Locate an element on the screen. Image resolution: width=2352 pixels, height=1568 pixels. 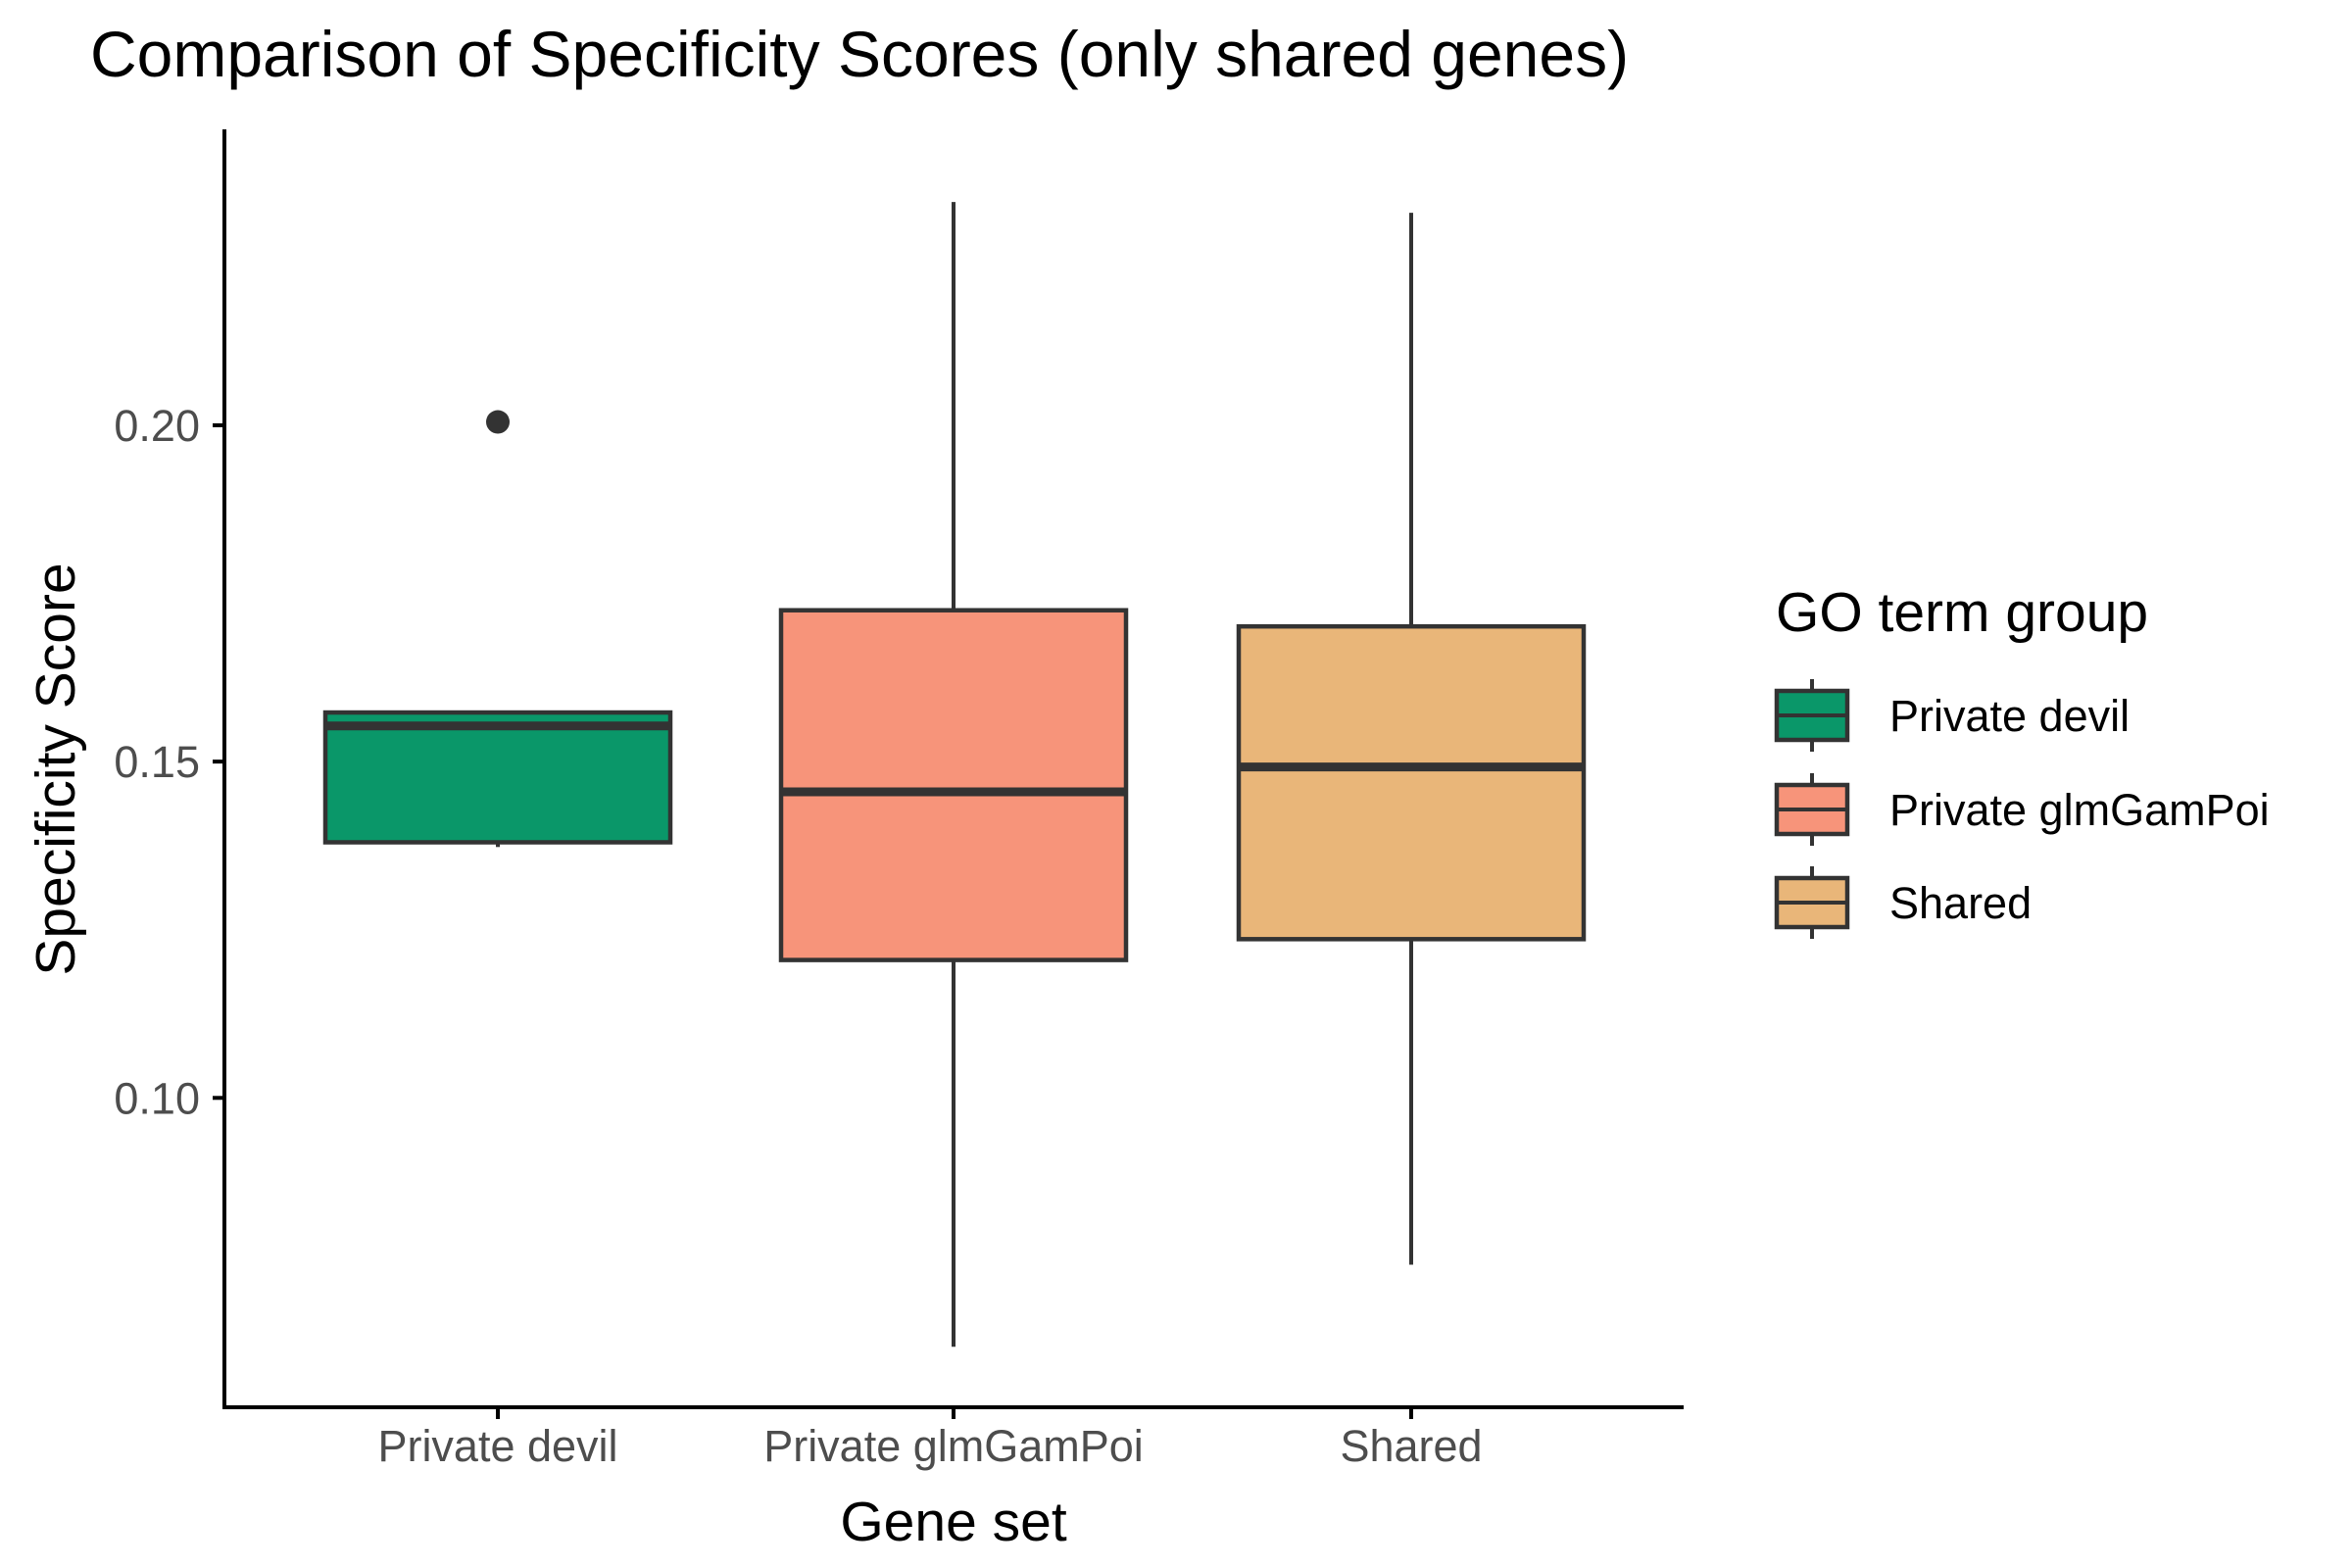
y-tick-label: 0.20 is located at coordinates (157, 426).